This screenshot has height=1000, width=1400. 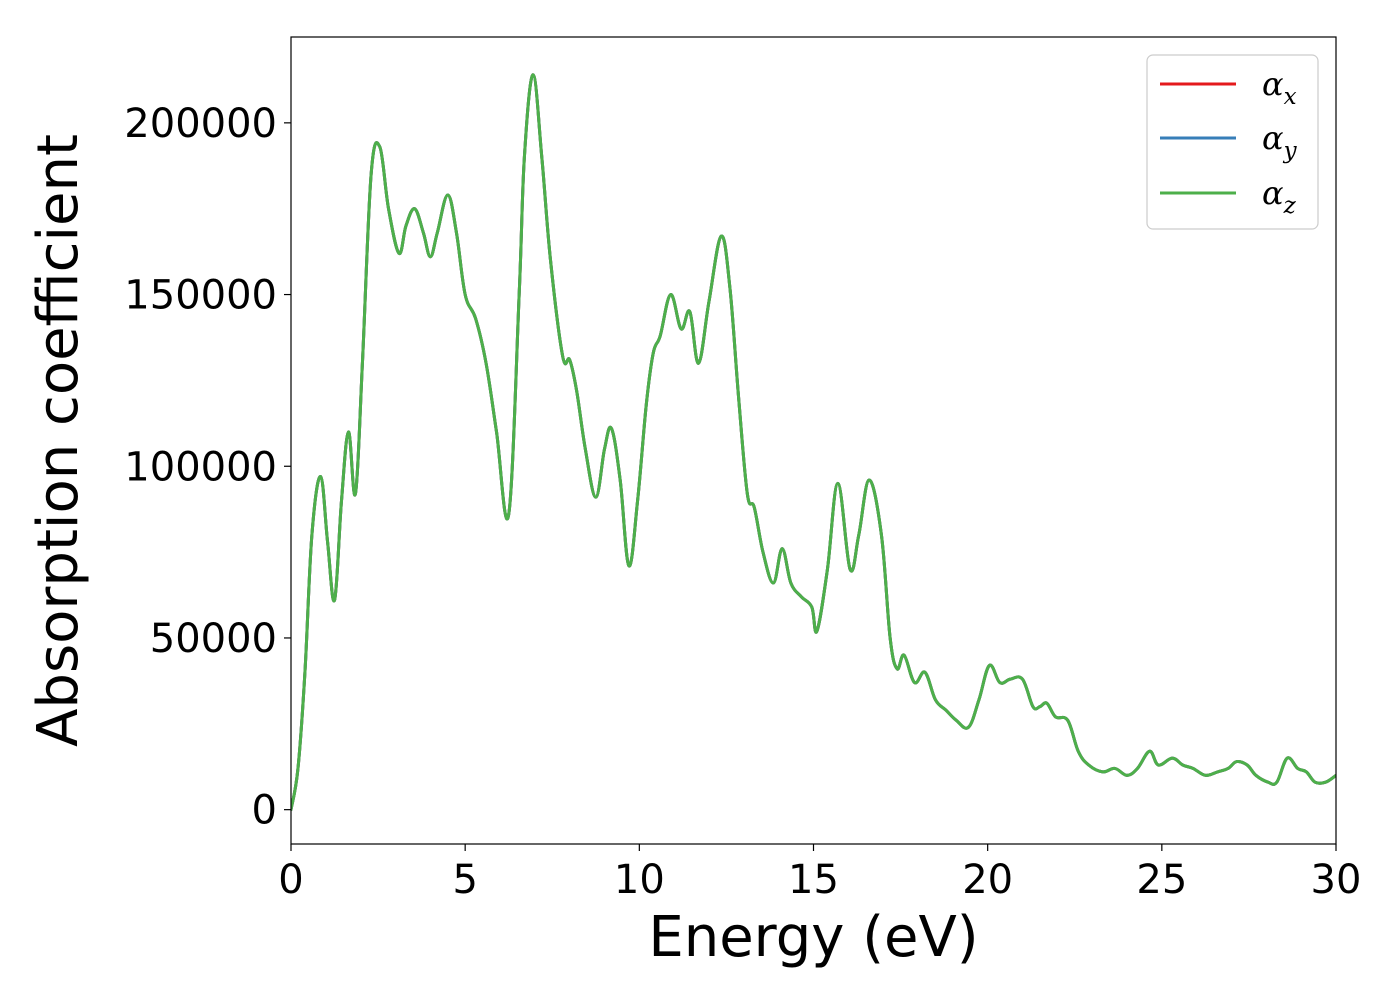 What do you see at coordinates (200, 467) in the screenshot?
I see `y-tick-label: 100000` at bounding box center [200, 467].